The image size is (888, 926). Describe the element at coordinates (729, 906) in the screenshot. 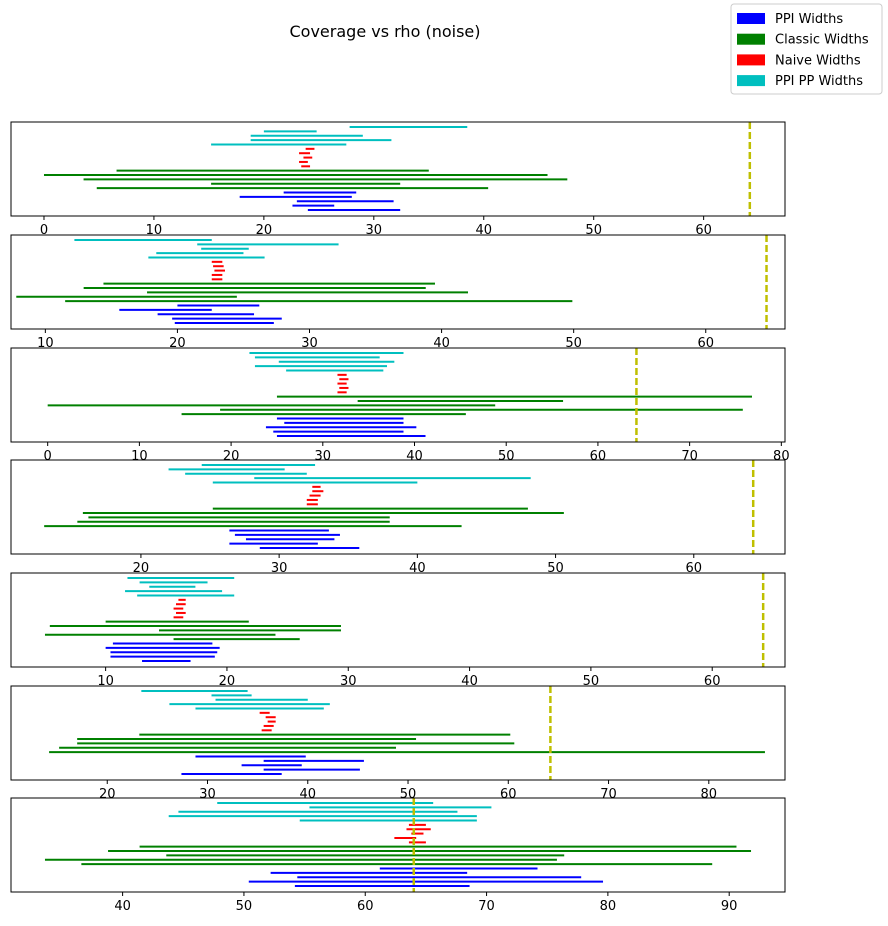

I see `x-tick-label: 90` at that location.